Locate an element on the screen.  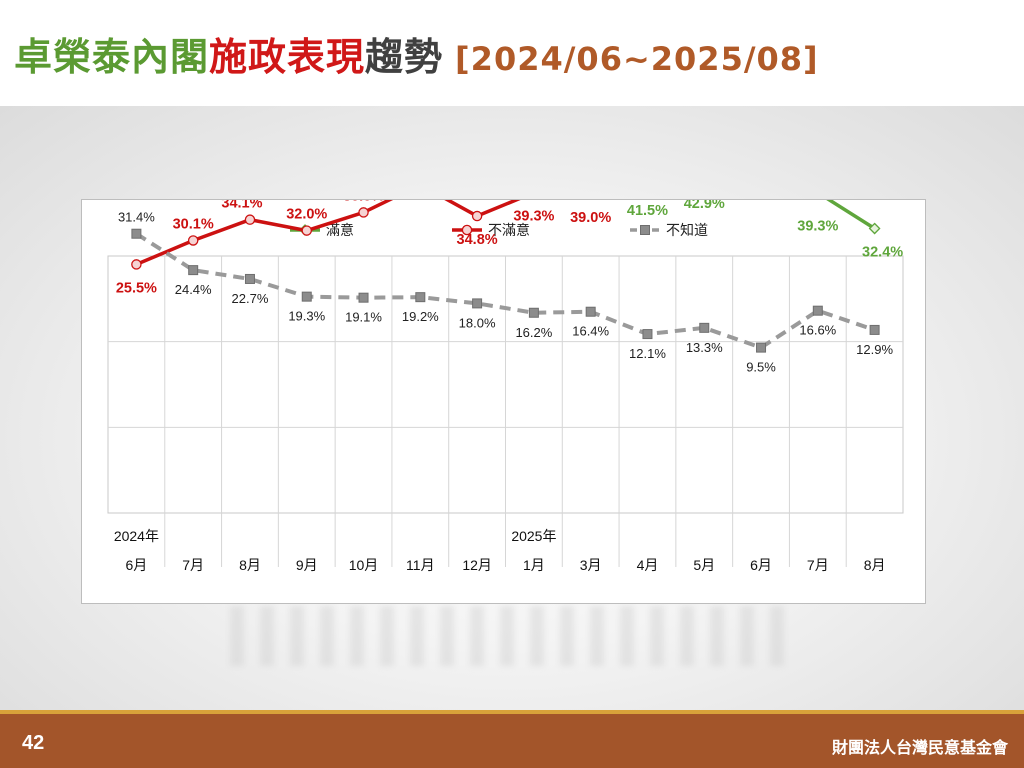
data-label-satisfied: 32.4% is located at coordinates (882, 253).